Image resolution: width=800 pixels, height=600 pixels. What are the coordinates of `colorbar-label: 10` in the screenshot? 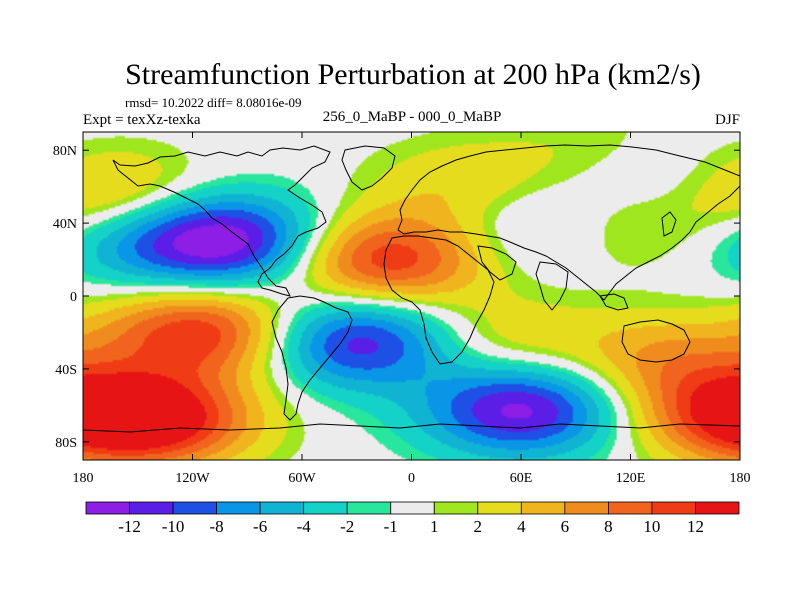 It's located at (651, 526).